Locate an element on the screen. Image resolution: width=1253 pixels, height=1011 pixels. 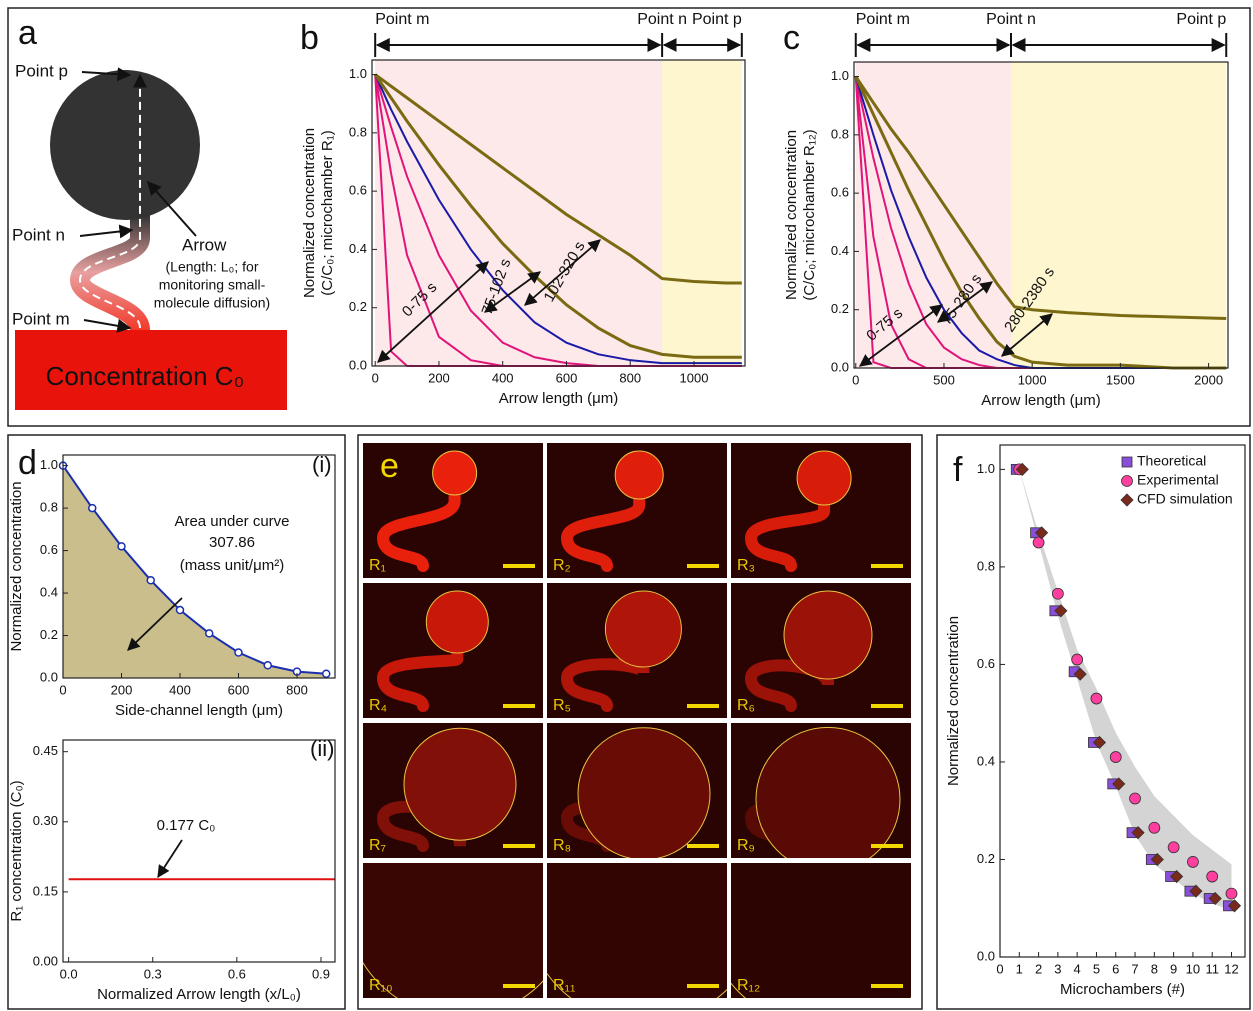
chamber-label: R₁₂ is located at coordinates (748, 985).